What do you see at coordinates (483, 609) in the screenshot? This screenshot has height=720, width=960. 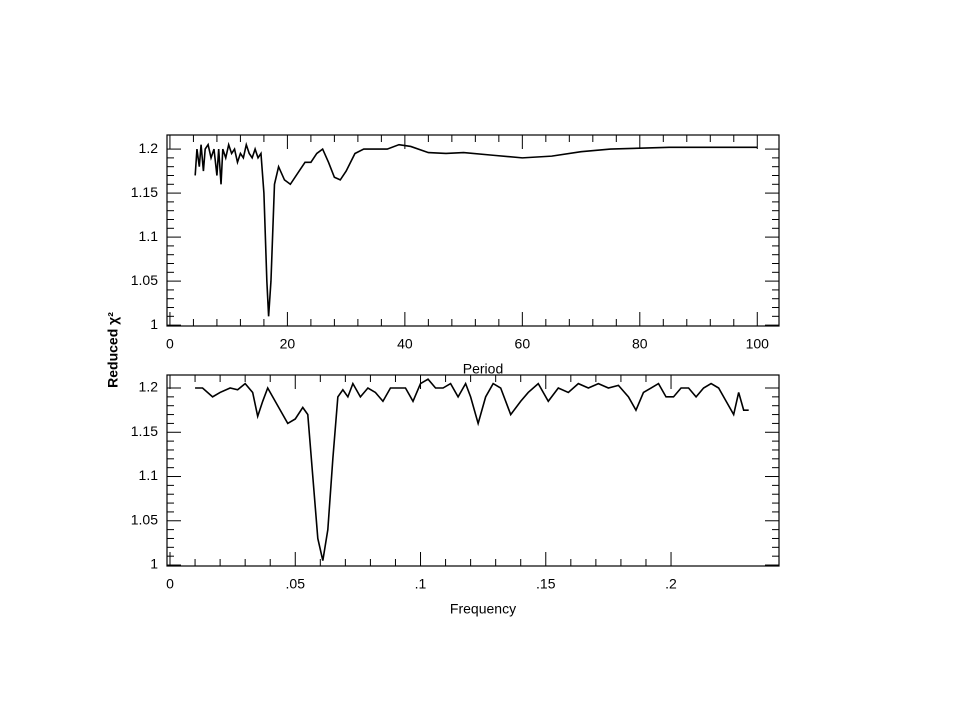 I see `x-axis-label: Frequency` at bounding box center [483, 609].